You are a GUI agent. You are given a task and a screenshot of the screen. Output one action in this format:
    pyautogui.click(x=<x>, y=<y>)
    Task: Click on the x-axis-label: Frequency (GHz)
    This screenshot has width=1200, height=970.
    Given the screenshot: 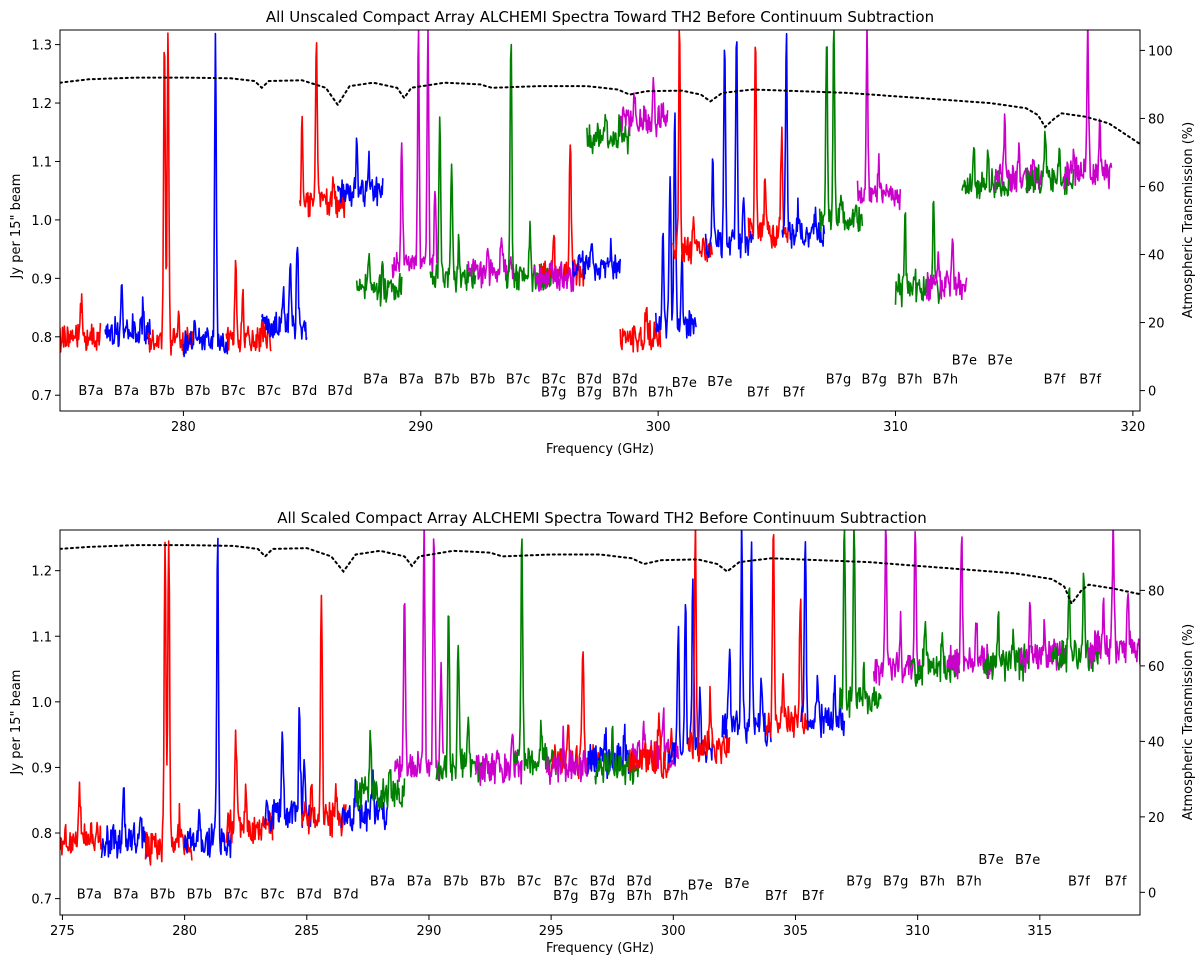 What is the action you would take?
    pyautogui.click(x=600, y=449)
    